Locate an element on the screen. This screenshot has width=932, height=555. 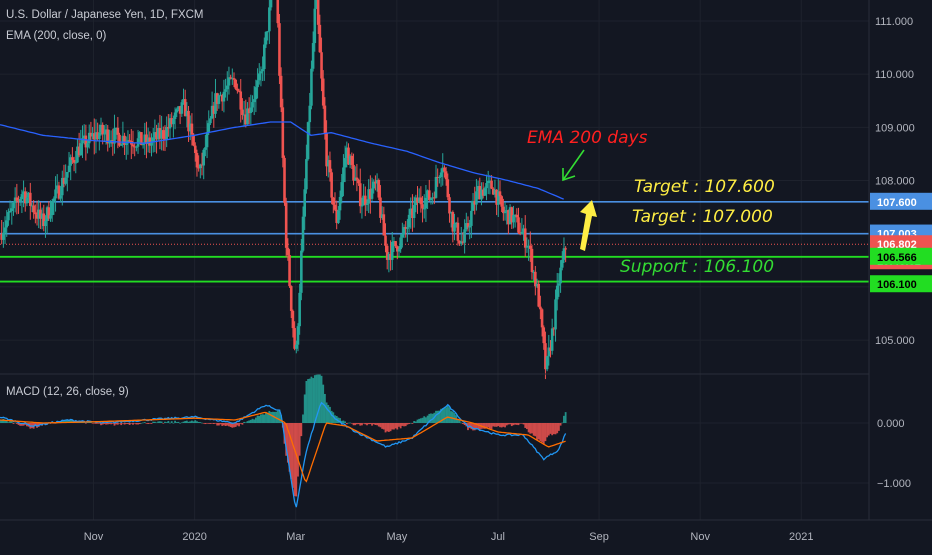
time-tick-label: May is located at coordinates (396, 537).